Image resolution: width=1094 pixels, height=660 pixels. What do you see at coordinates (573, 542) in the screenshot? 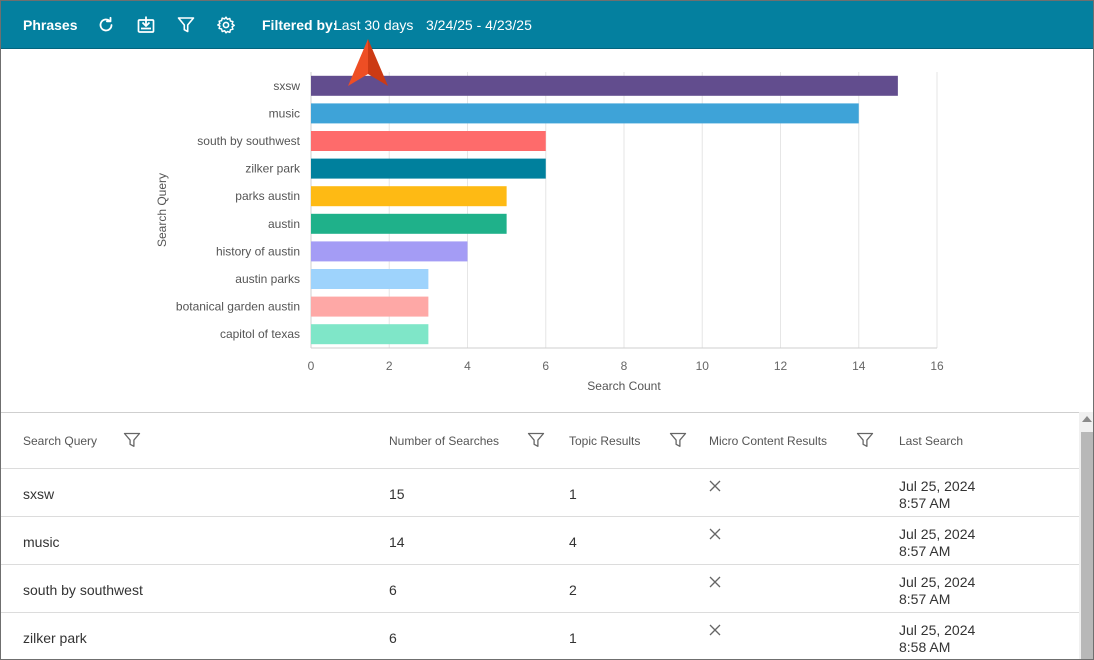
I see `cell-topic-results: 4` at bounding box center [573, 542].